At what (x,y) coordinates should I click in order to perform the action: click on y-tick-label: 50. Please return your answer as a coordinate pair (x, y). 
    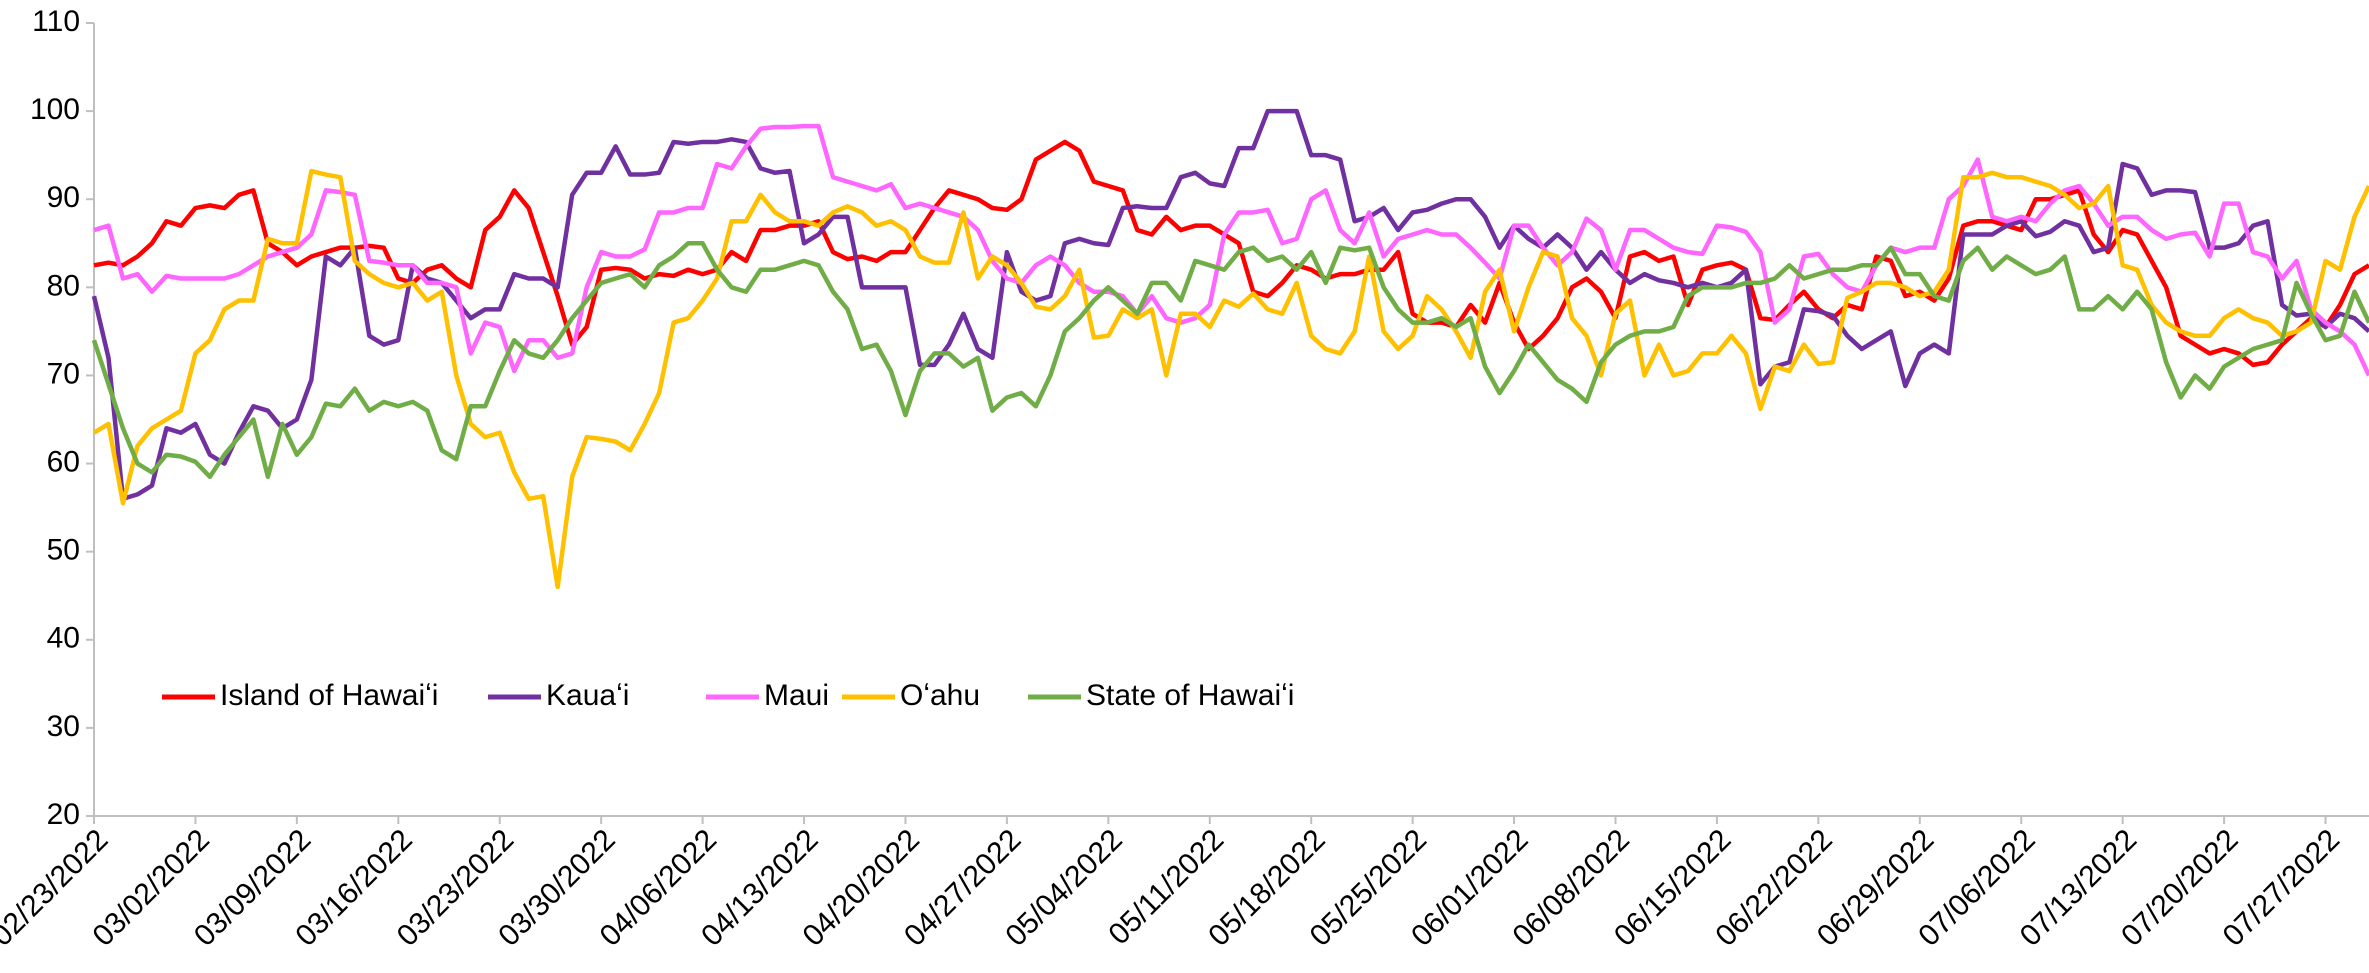
    Looking at the image, I should click on (63, 550).